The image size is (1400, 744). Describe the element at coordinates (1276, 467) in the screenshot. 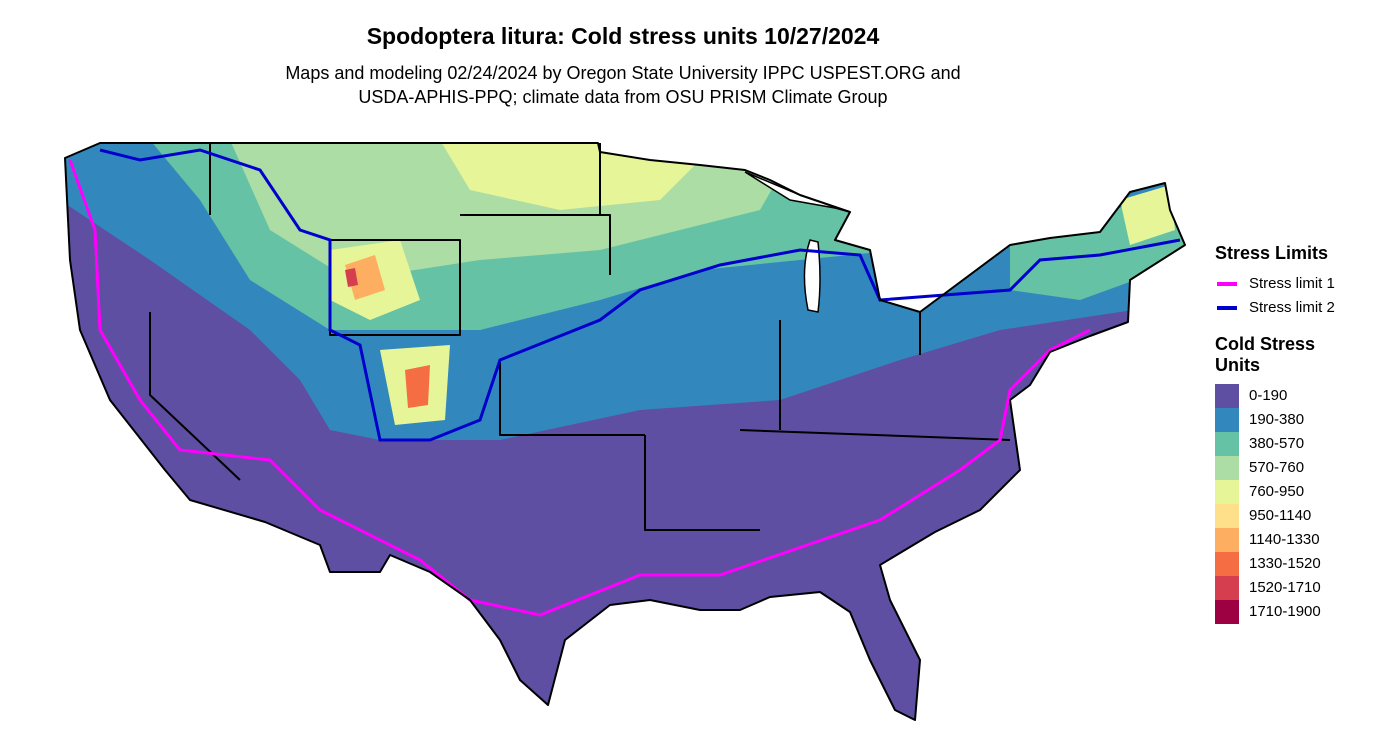

I see `legend-label: 570-760` at that location.